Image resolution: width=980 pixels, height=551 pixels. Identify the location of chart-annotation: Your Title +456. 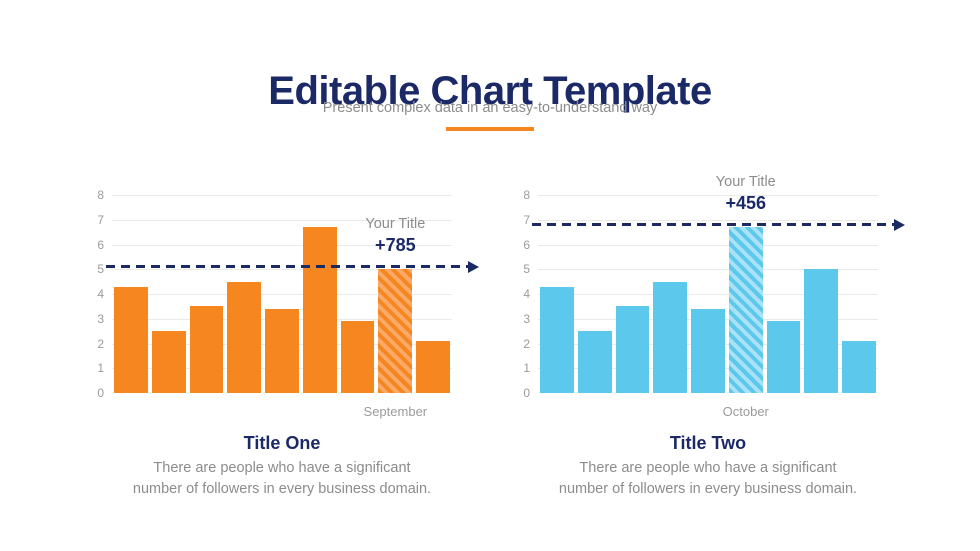
(746, 194).